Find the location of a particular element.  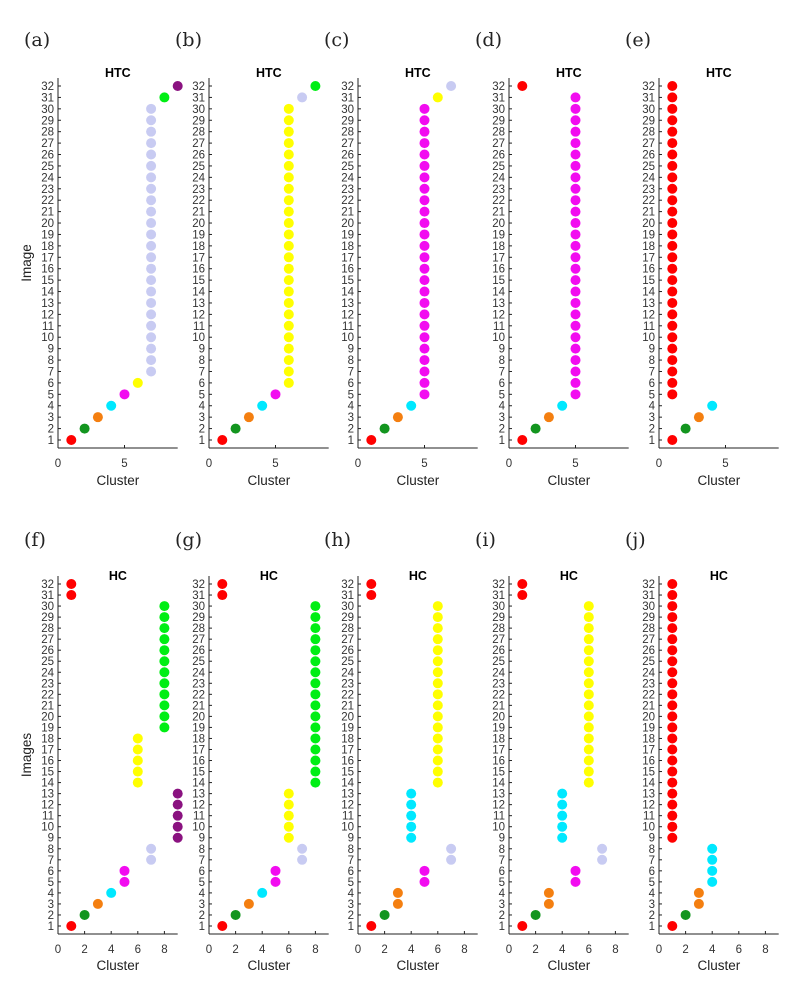

y-tick-label: 19 is located at coordinates (498, 235).